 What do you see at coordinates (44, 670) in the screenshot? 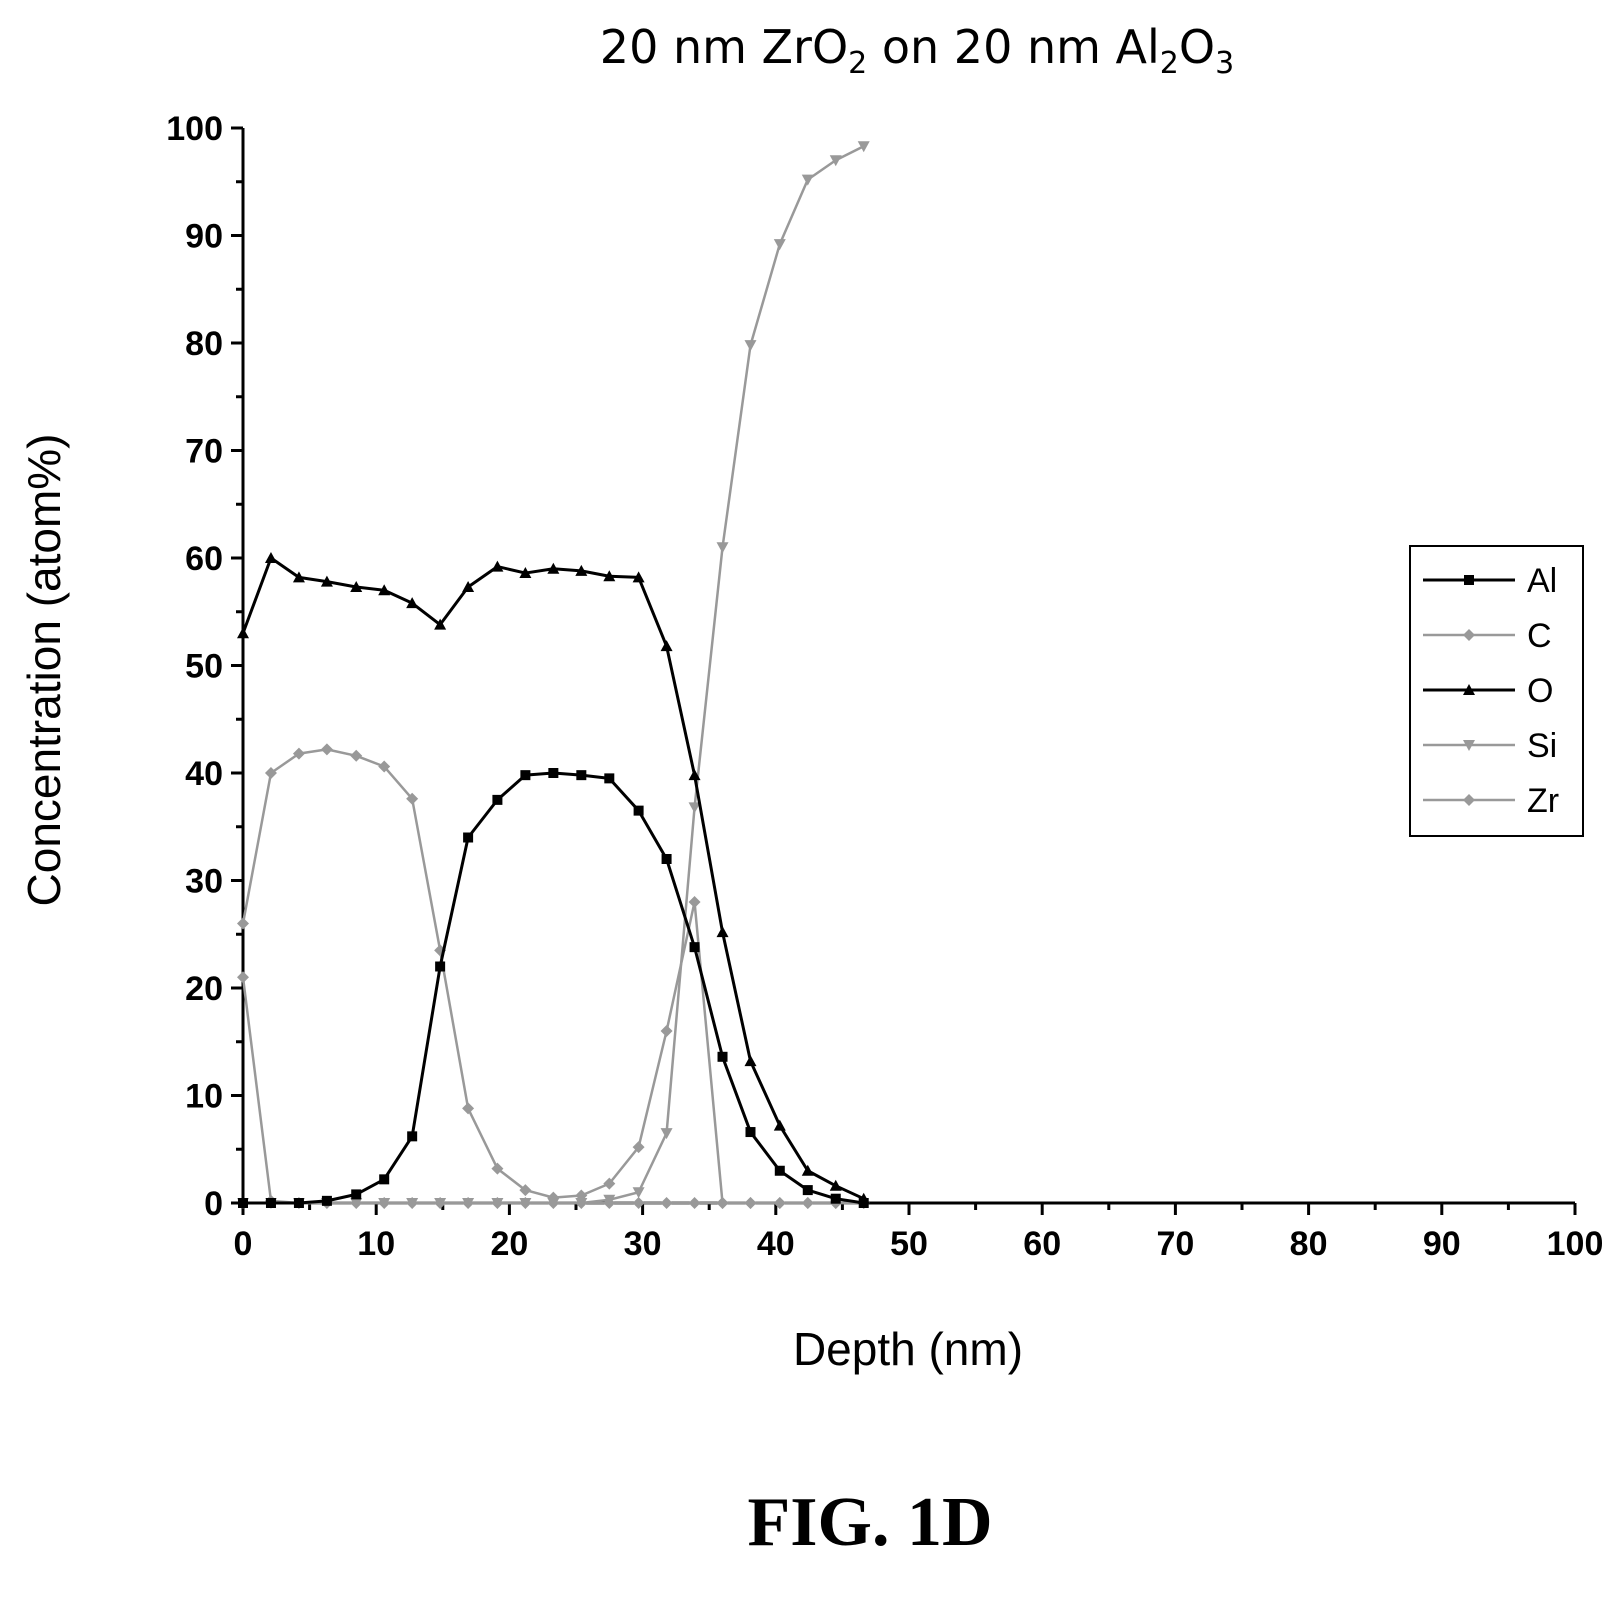
I see `y-axis-label: Concentration (atom%)` at bounding box center [44, 670].